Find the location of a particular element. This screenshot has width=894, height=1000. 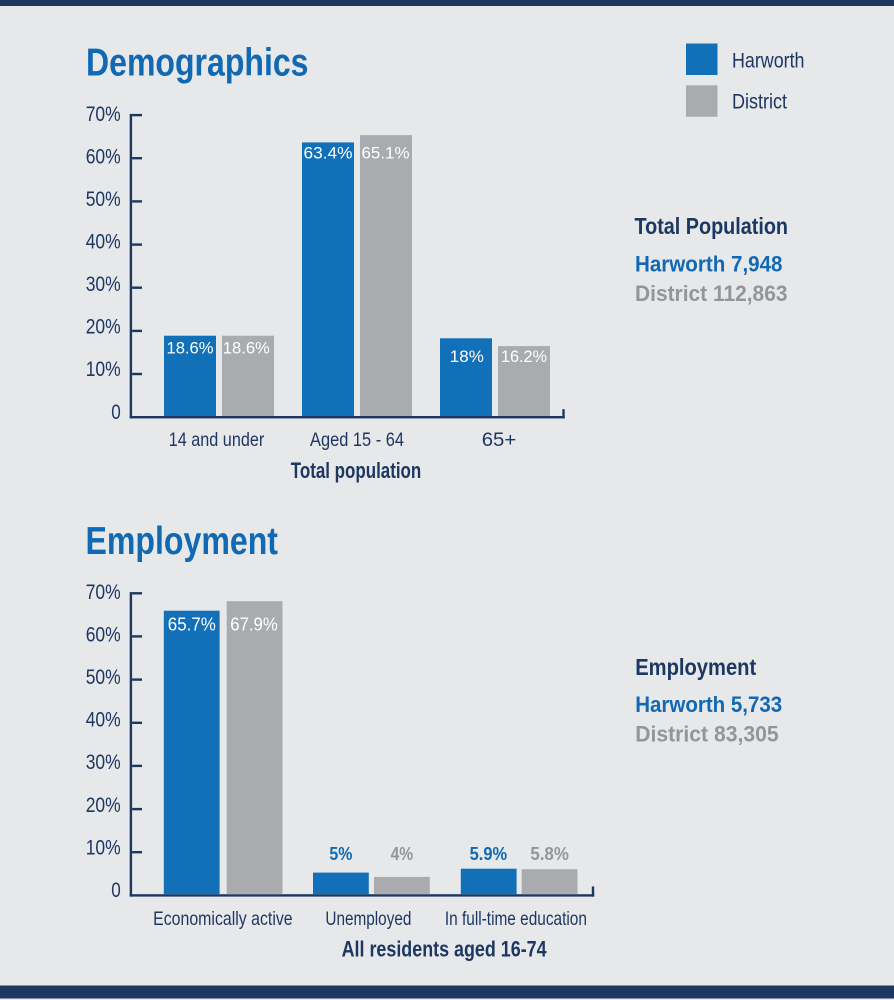

svg-text: 67.9% is located at coordinates (254, 624).